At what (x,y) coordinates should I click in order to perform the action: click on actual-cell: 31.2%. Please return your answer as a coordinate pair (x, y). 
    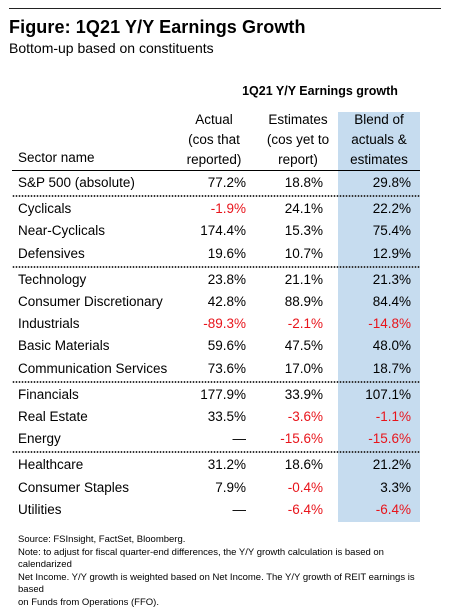
    Looking at the image, I should click on (208, 465).